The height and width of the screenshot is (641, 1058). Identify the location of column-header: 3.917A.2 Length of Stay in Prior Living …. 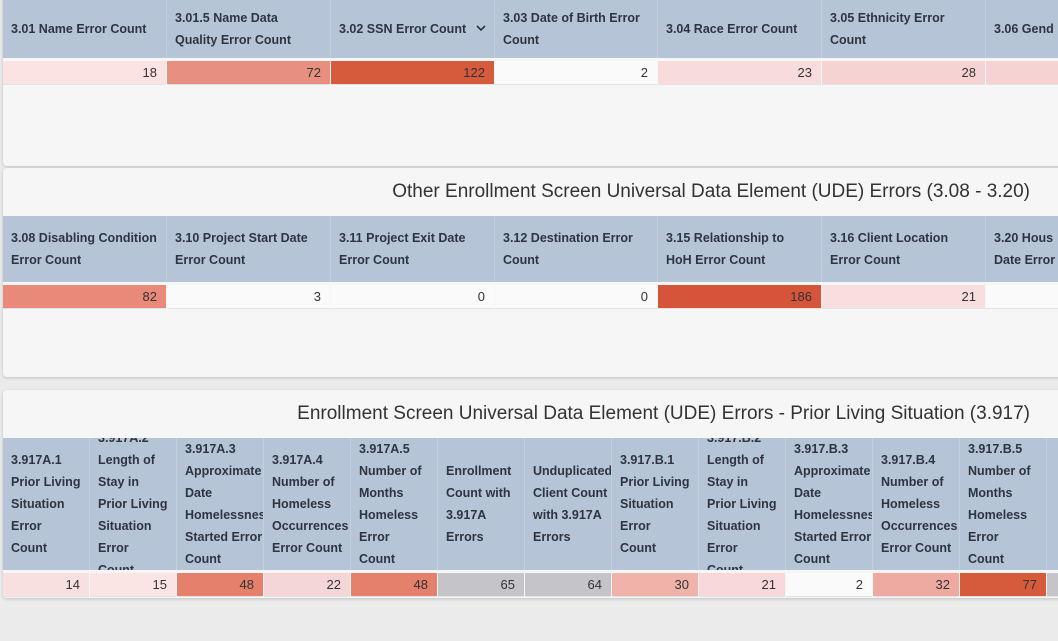
(133, 504).